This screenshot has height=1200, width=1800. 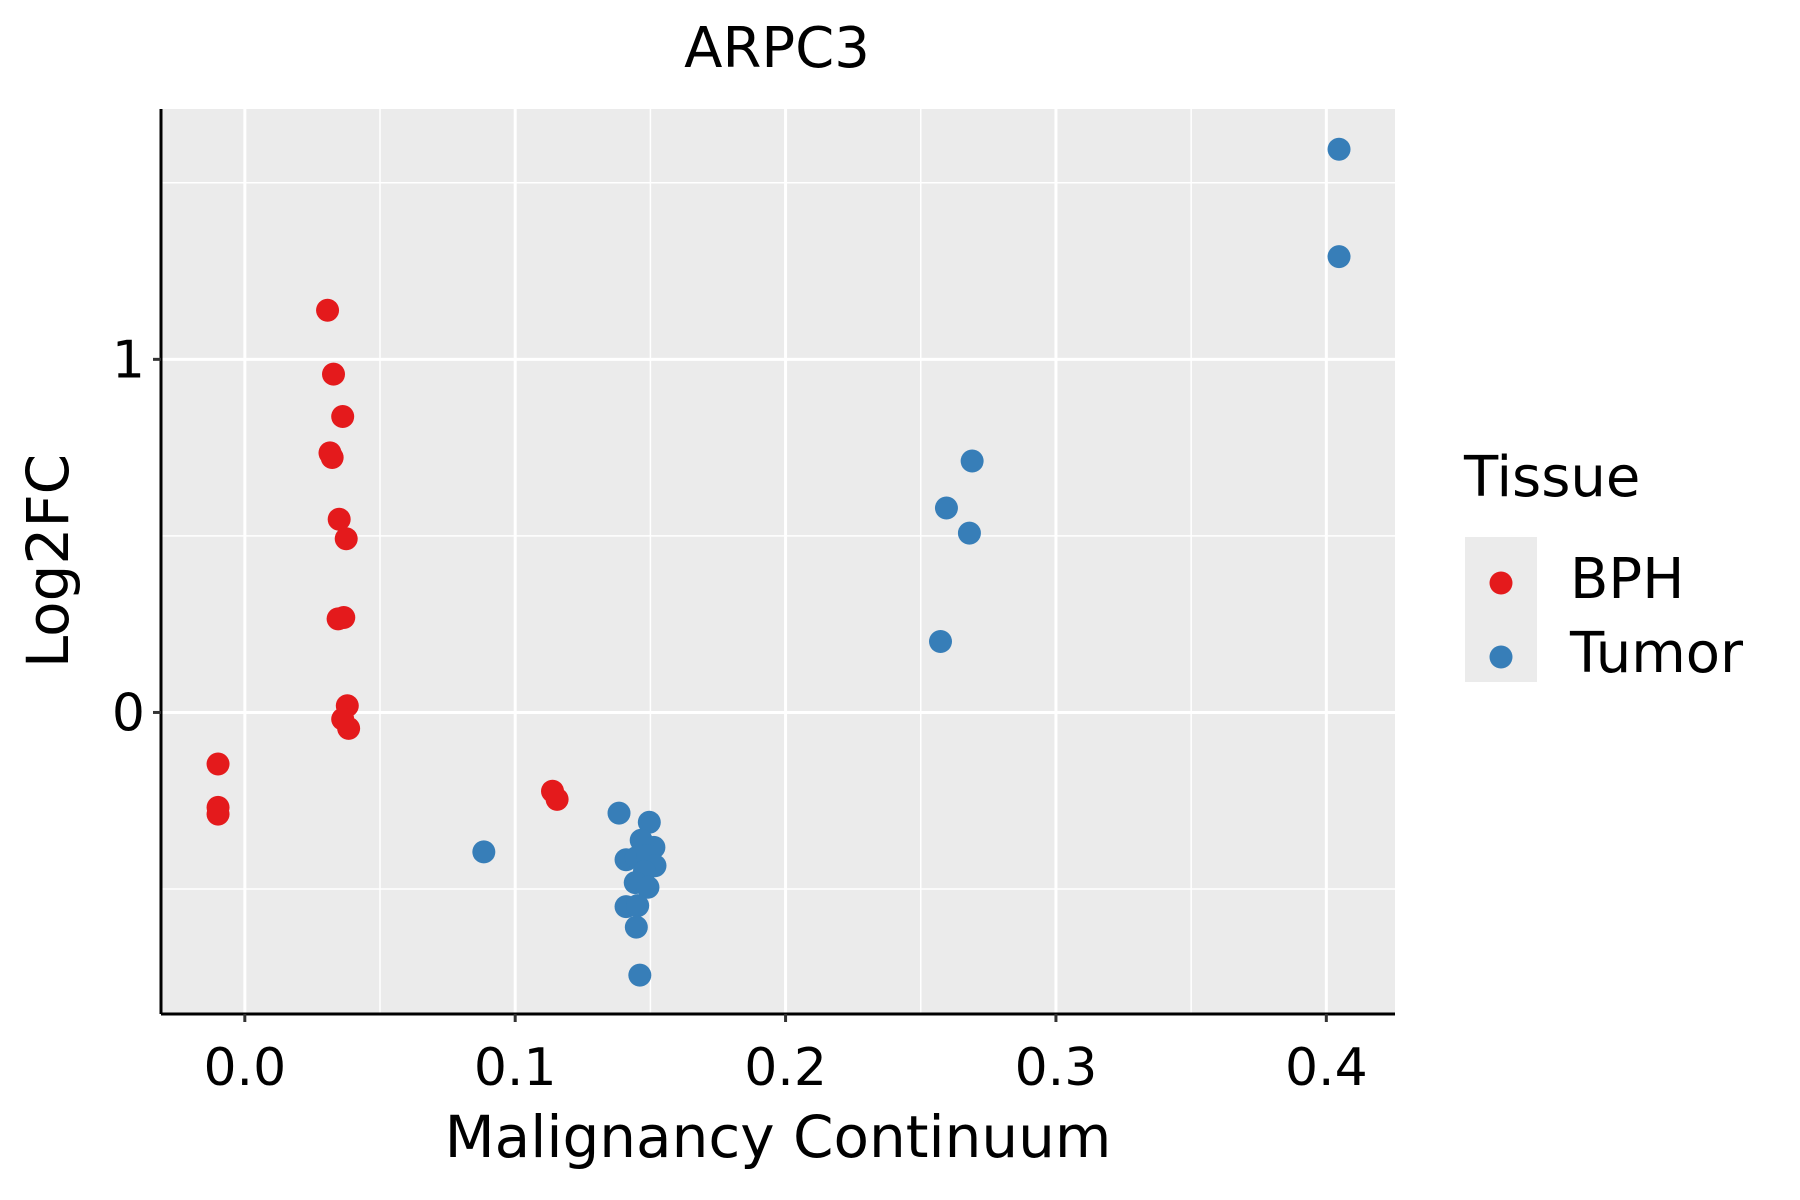 What do you see at coordinates (48, 561) in the screenshot?
I see `y-axis-title: Log2FC` at bounding box center [48, 561].